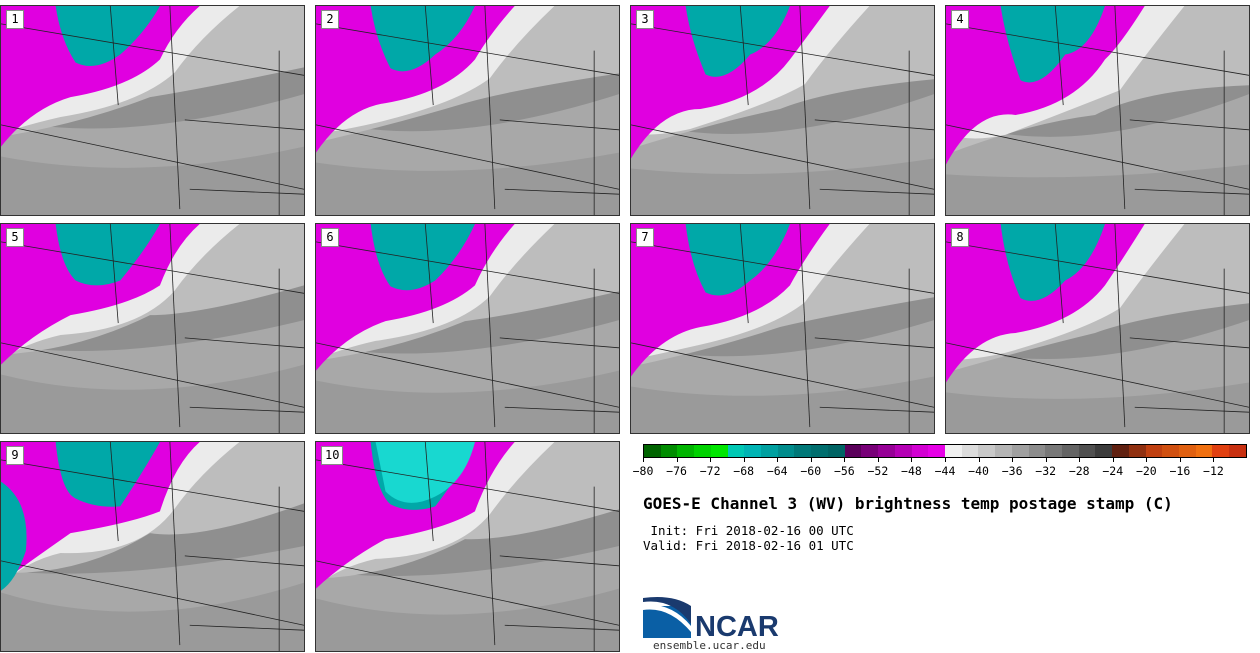 This screenshot has width=1260, height=653. I want to click on stamp-panel: 4, so click(1097, 110).